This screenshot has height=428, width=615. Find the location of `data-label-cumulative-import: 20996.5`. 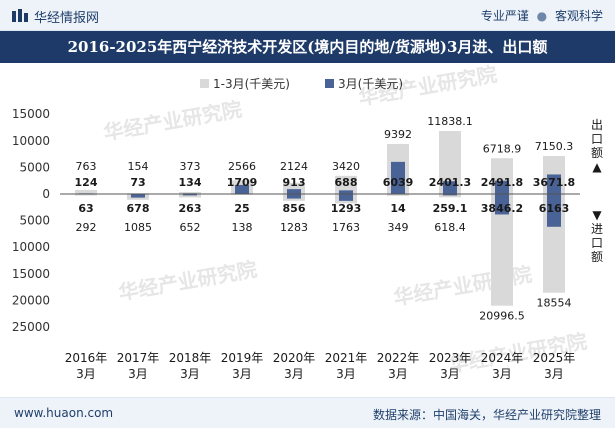

data-label-cumulative-import: 20996.5 is located at coordinates (502, 316).